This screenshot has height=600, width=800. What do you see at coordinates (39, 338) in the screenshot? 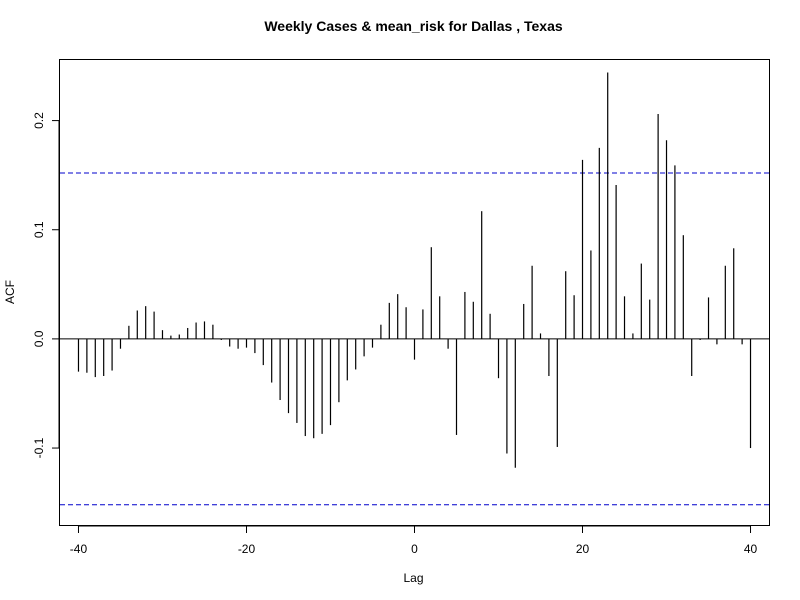
I see `y-tick-label: 0.0` at bounding box center [39, 338].